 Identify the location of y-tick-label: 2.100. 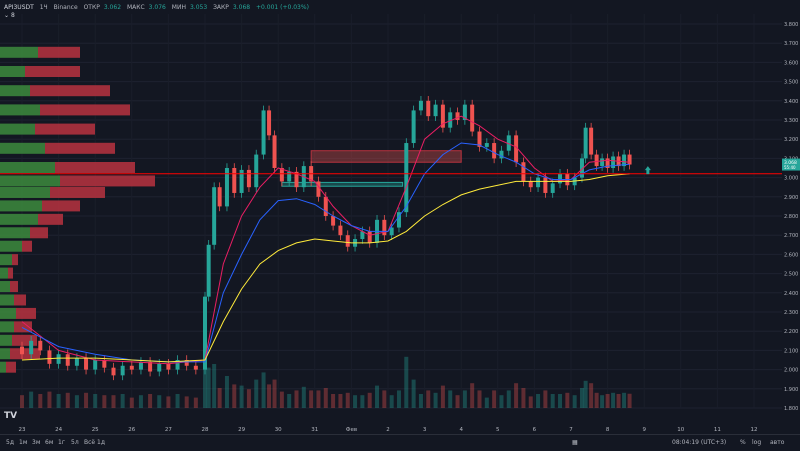
(791, 351).